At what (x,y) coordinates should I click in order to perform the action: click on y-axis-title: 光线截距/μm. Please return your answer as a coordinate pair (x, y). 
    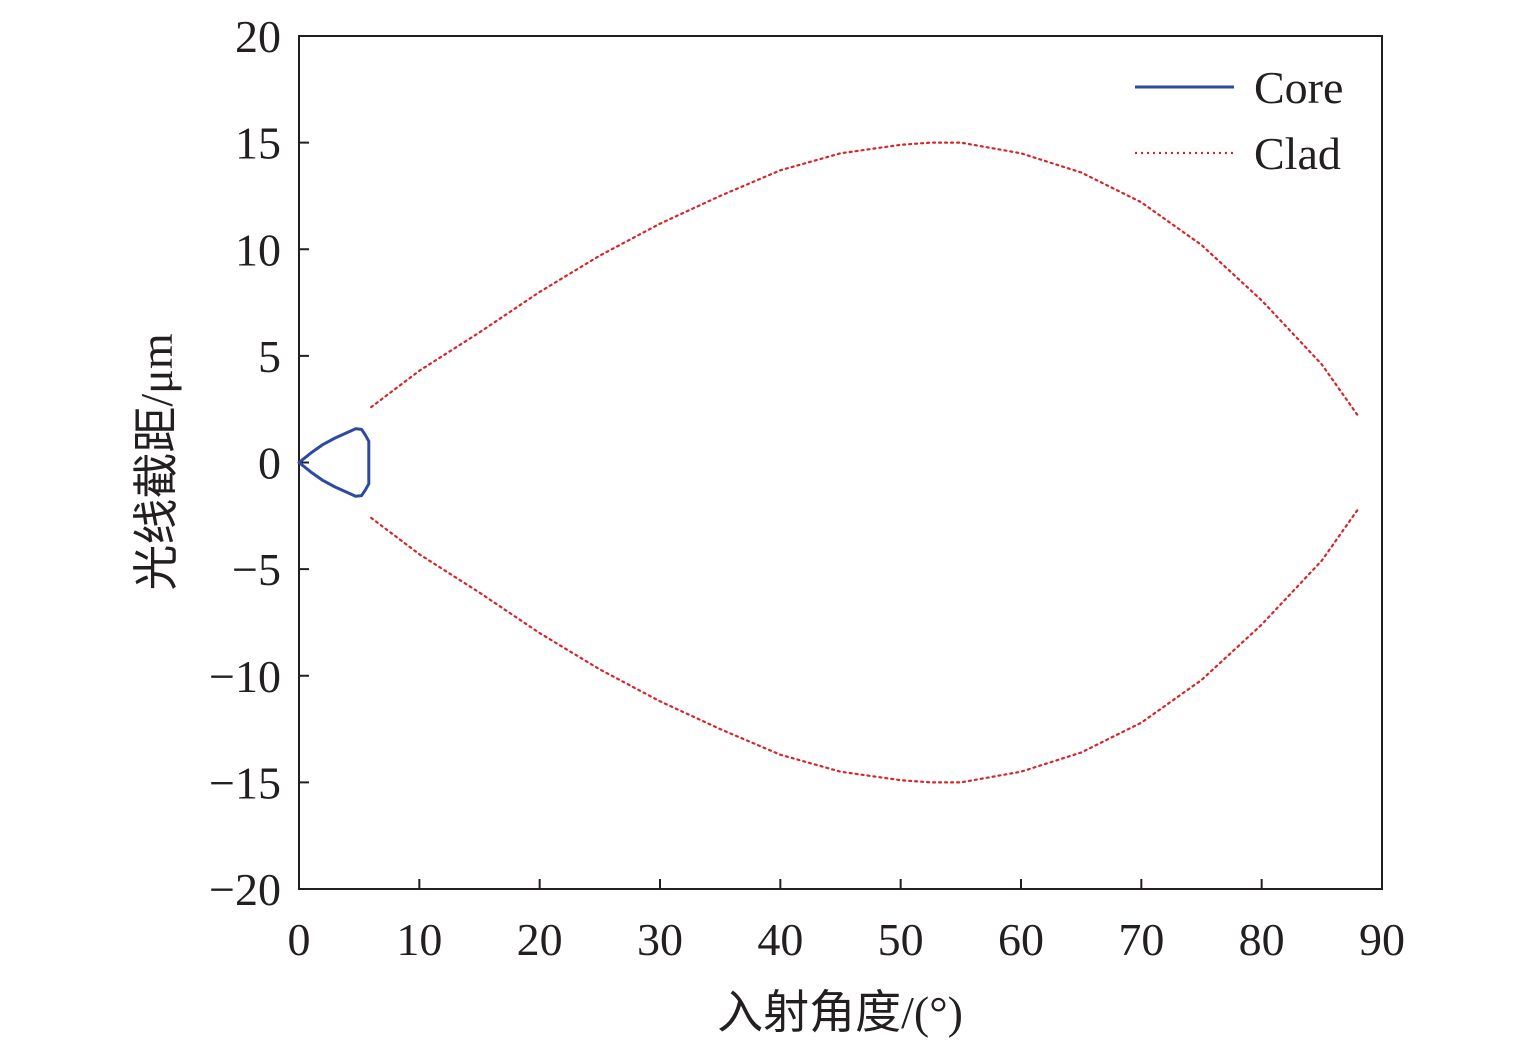
    Looking at the image, I should click on (156, 461).